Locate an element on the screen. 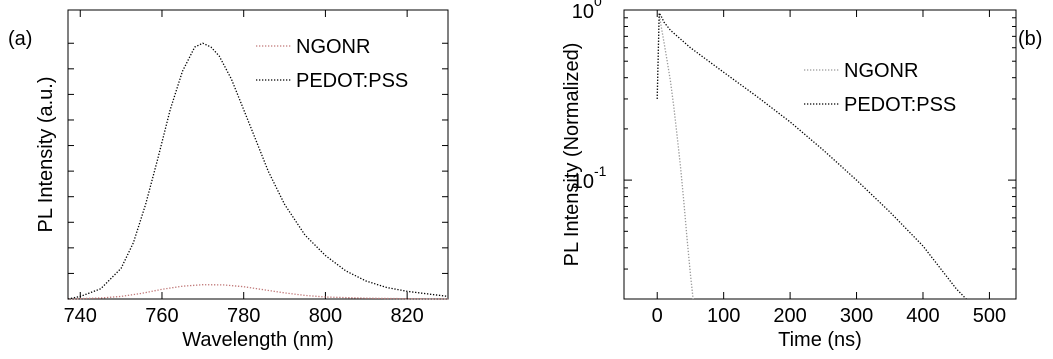 This screenshot has height=359, width=1053. panel-b-x-tick-label: 400 is located at coordinates (922, 316).